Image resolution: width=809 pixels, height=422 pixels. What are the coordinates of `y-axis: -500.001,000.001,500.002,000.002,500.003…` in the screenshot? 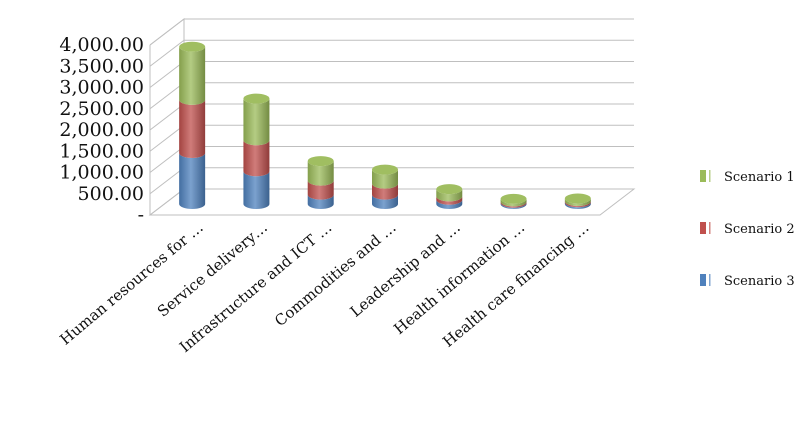 It's located at (101, 130).